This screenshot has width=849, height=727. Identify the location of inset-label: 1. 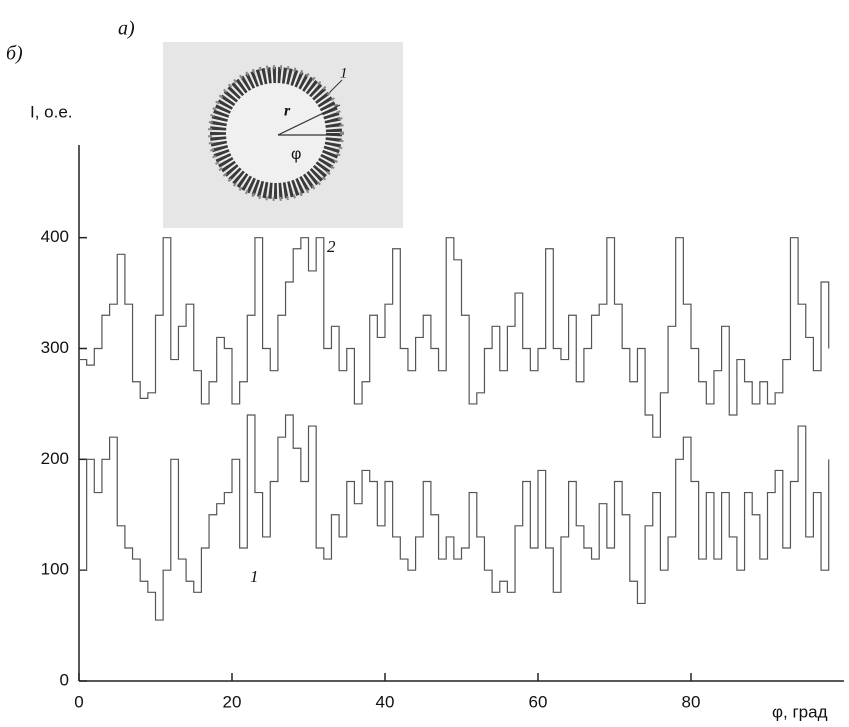
(344, 73).